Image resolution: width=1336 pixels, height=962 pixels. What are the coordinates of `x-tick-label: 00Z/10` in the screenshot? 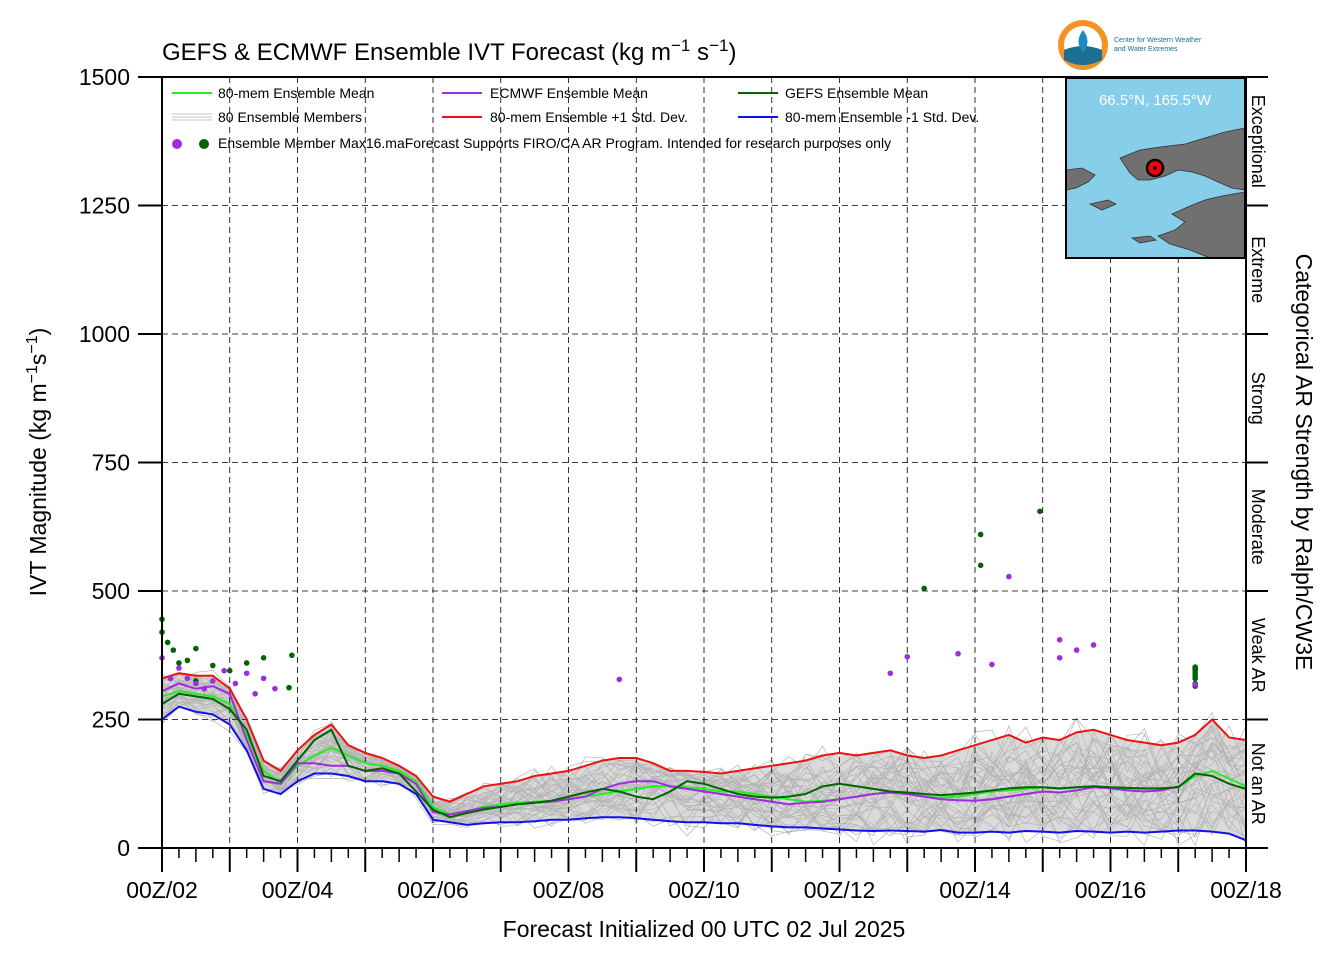 It's located at (704, 890).